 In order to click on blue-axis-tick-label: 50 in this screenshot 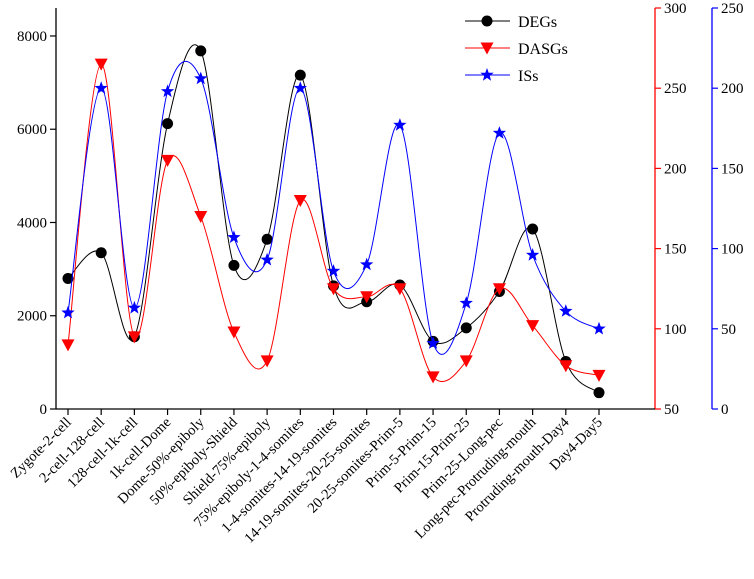, I will do `click(728, 330)`.